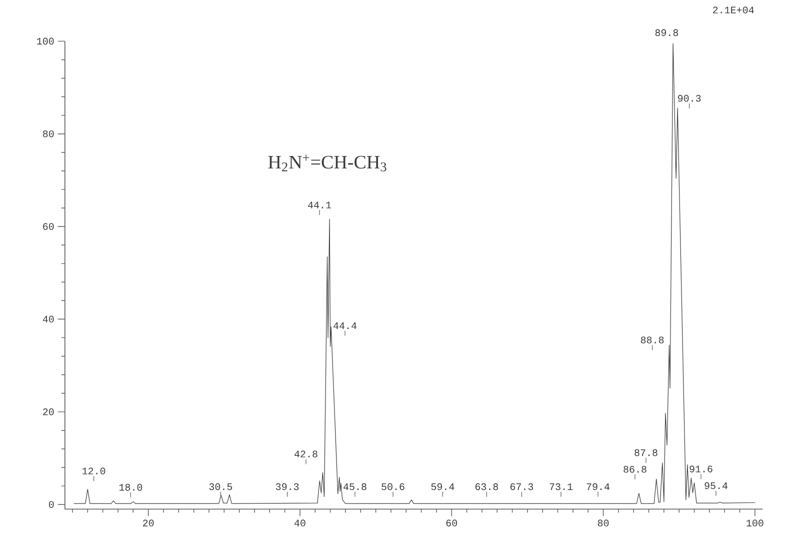 The width and height of the screenshot is (800, 554). What do you see at coordinates (452, 523) in the screenshot?
I see `x-tick-label: 60` at bounding box center [452, 523].